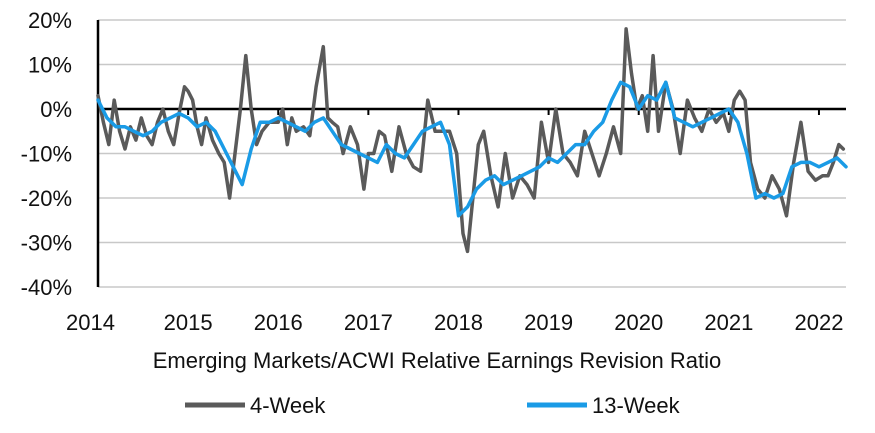  I want to click on y-tick-label: -10%, so click(46, 154).